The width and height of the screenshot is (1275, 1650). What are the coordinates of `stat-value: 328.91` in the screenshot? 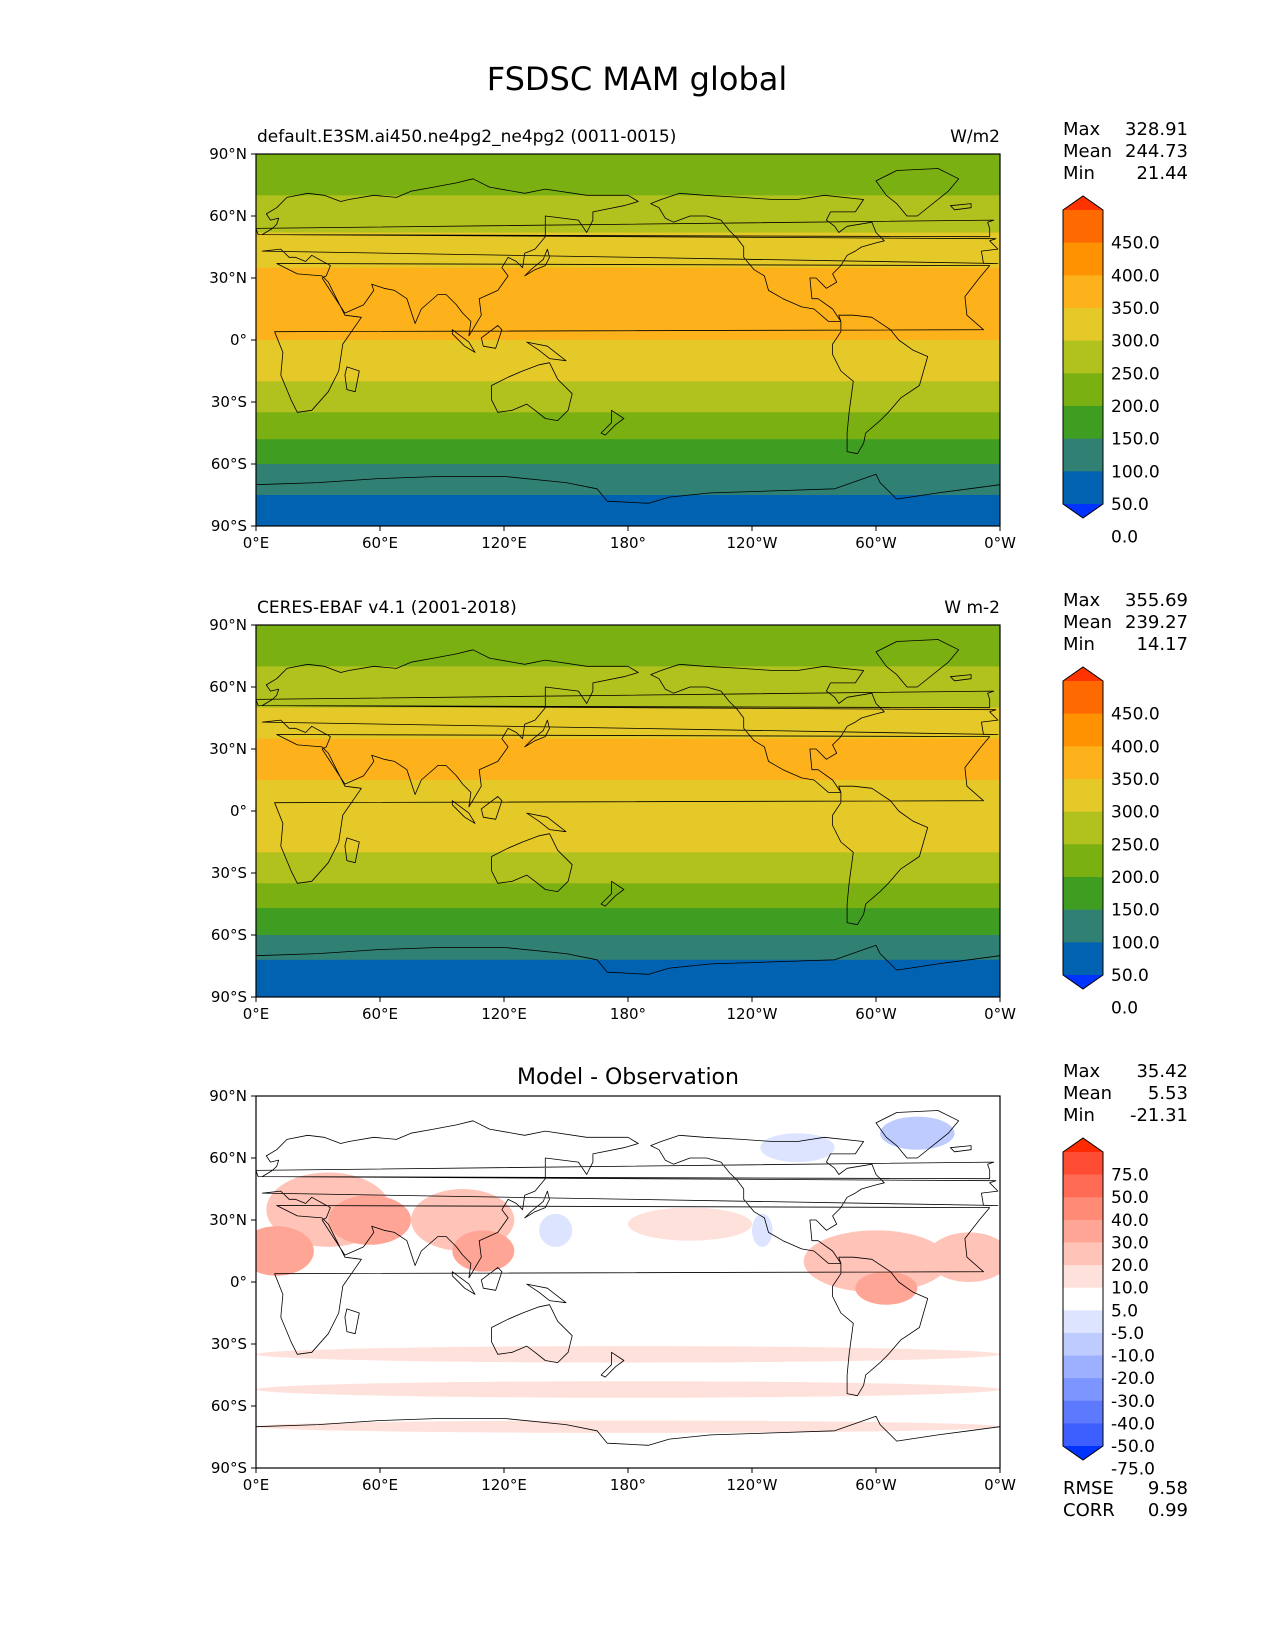 It's located at (1156, 129).